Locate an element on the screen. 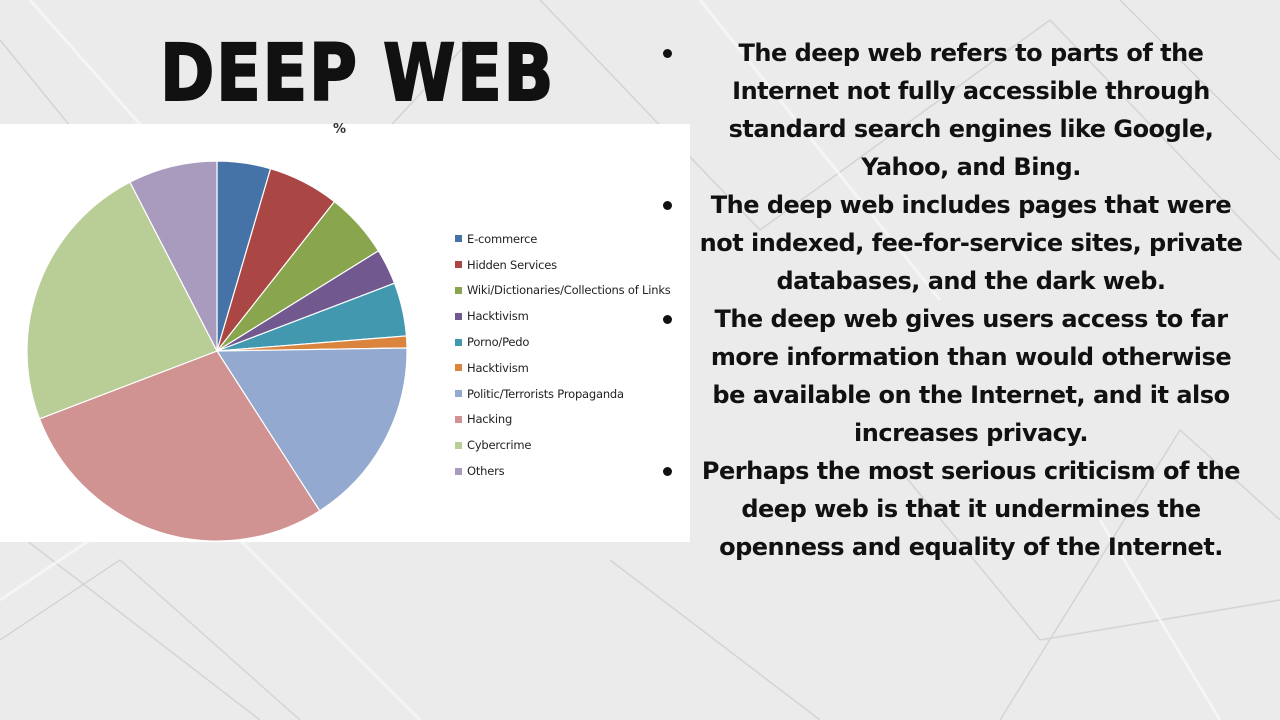  legend-item: Hacking is located at coordinates (563, 420).